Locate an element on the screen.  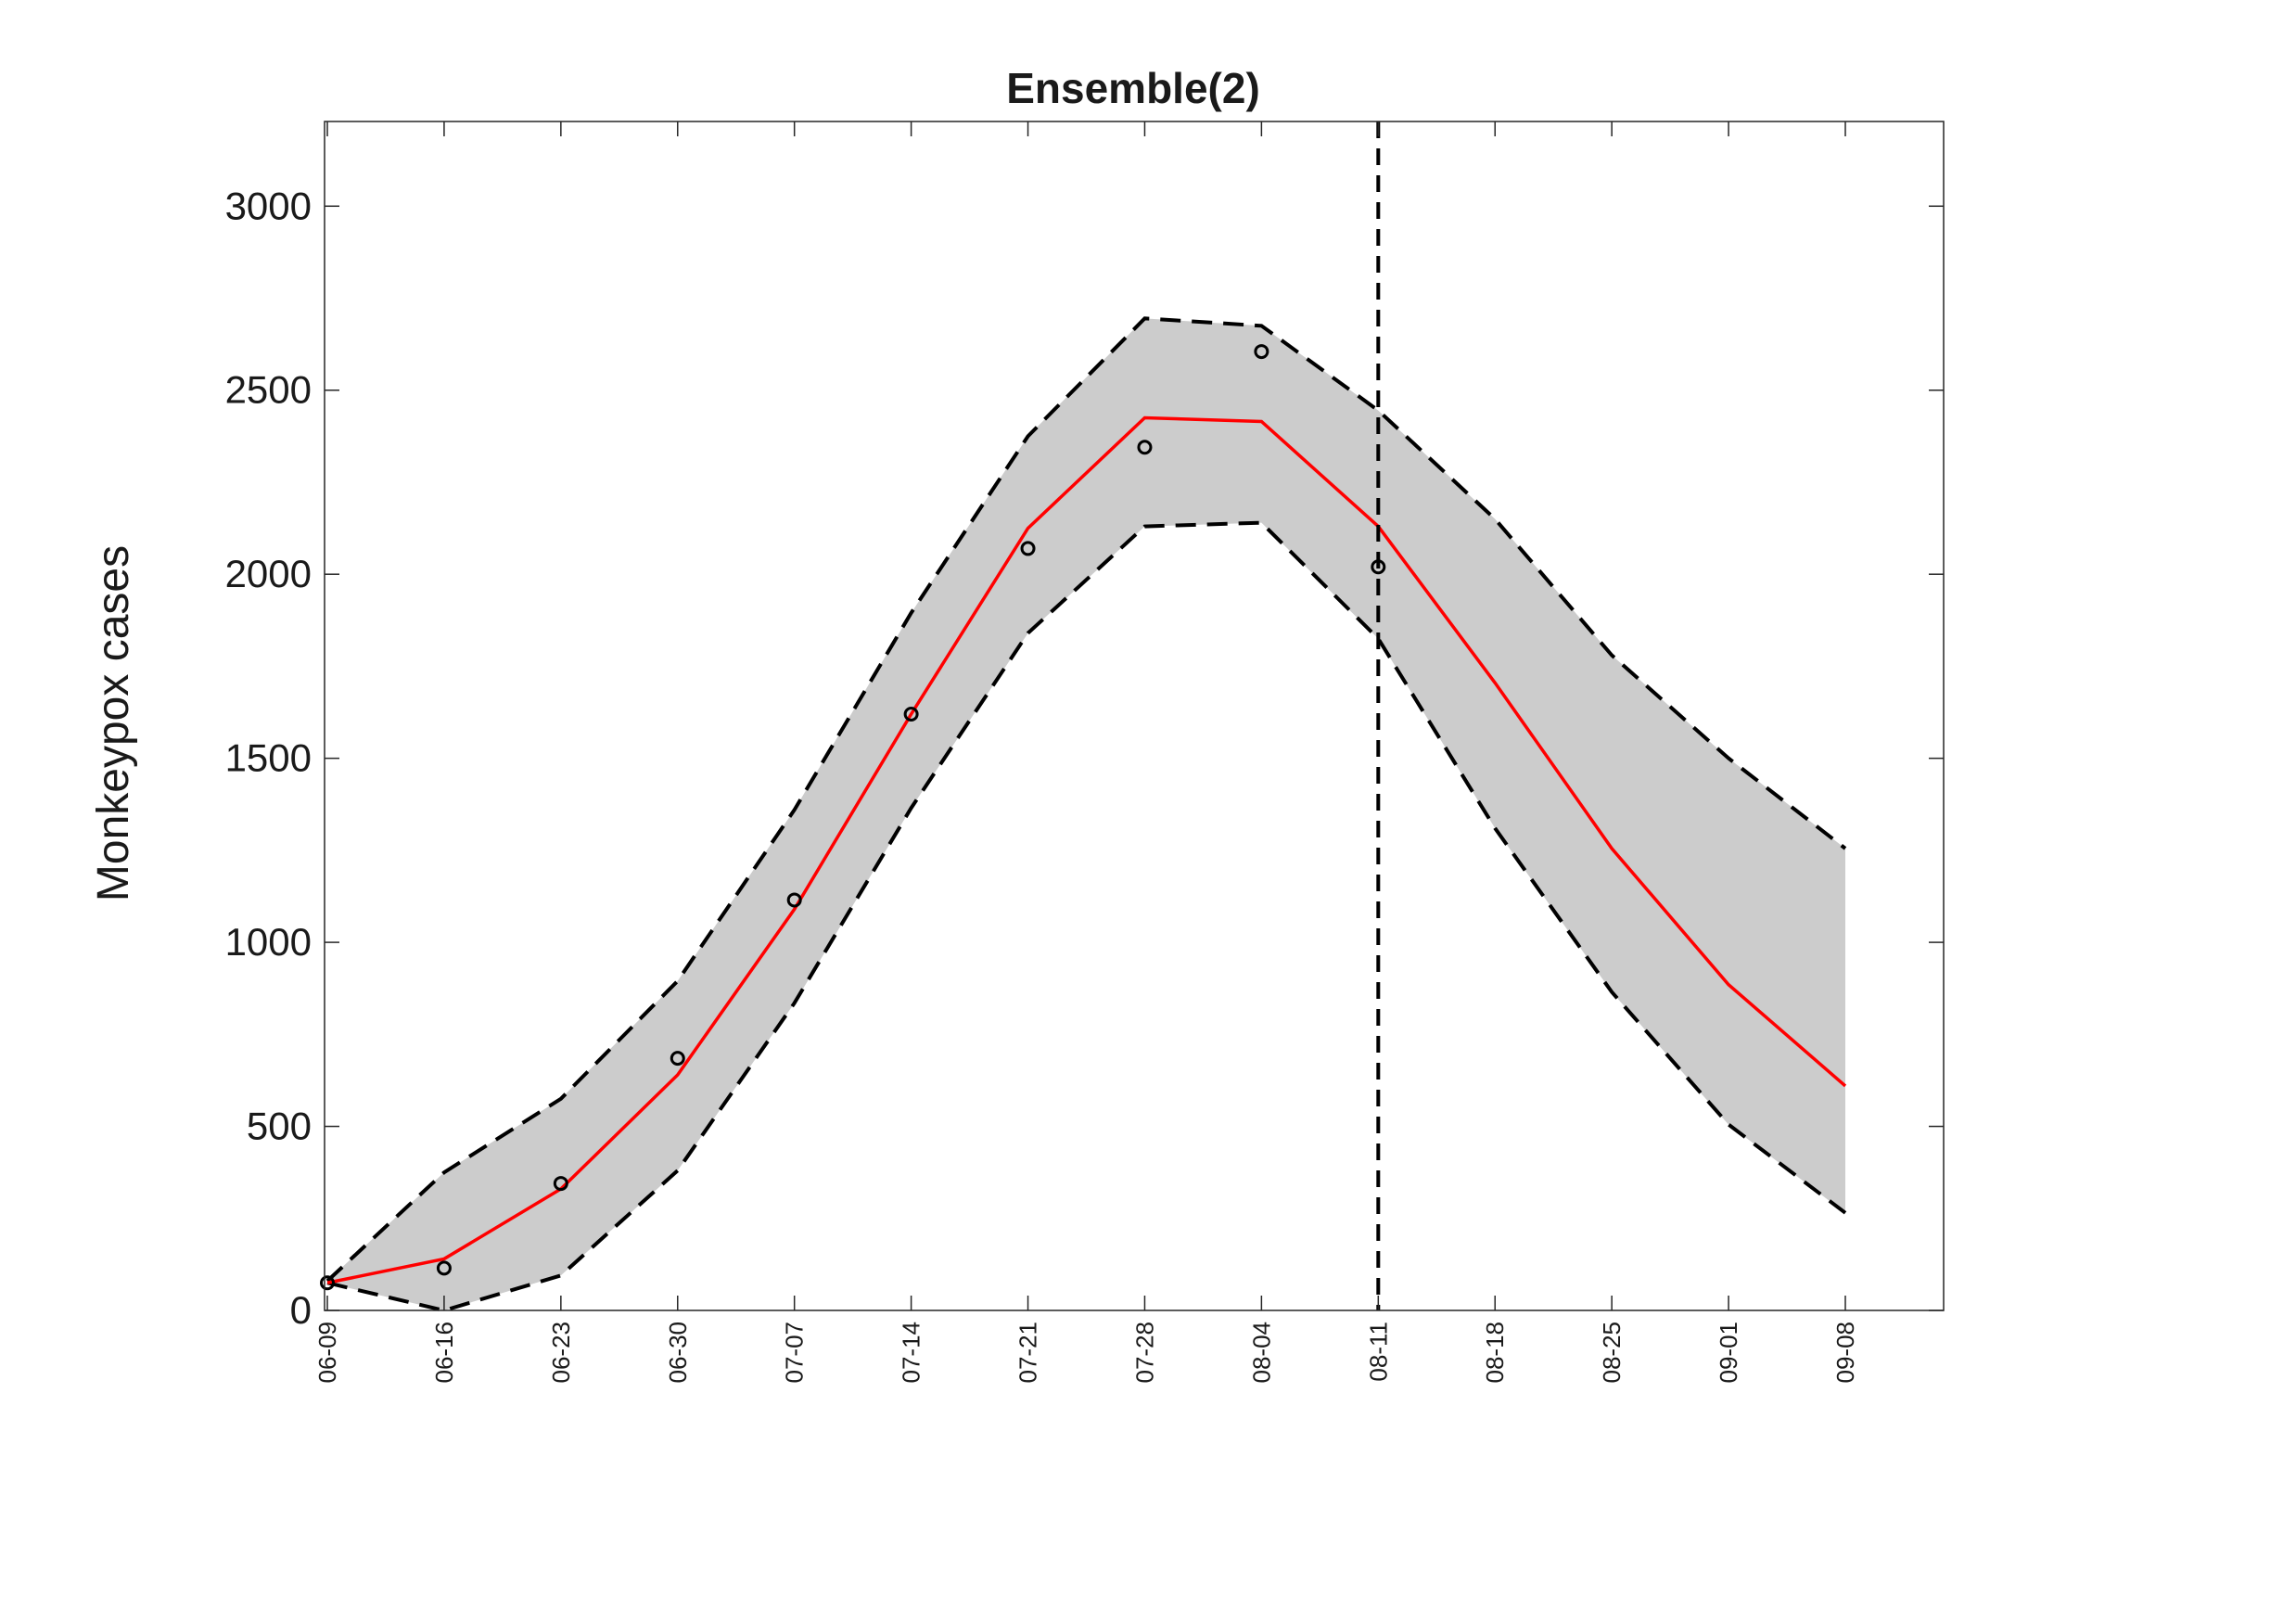
x-tick-label: 09-08 is located at coordinates (1845, 1353).